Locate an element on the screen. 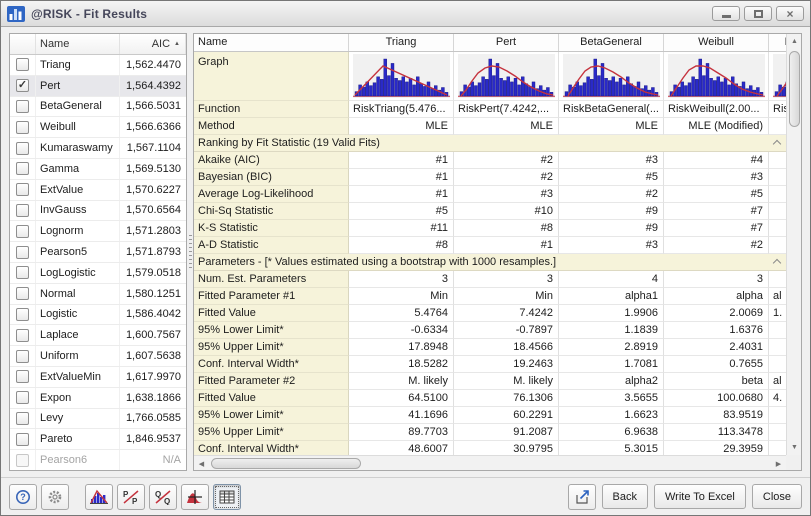  titlebar: @RISK - Fit Results × is located at coordinates (405, 14).